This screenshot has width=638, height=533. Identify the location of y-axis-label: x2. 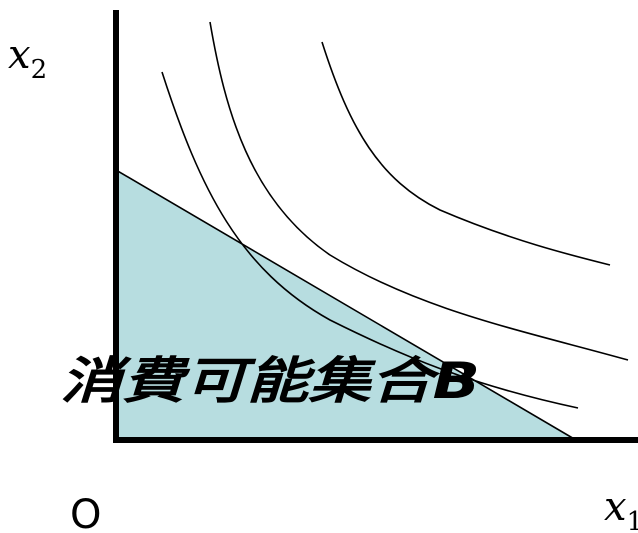
(27, 58).